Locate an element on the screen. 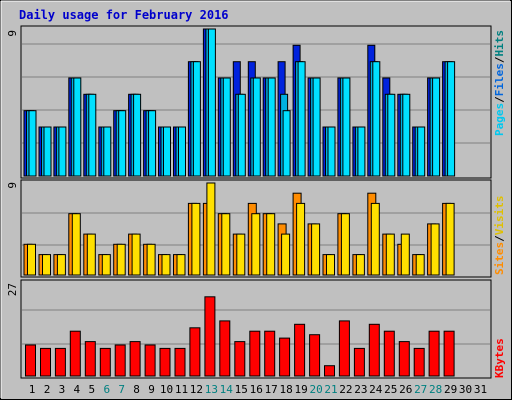  legend-sites: Sites is located at coordinates (499, 258).